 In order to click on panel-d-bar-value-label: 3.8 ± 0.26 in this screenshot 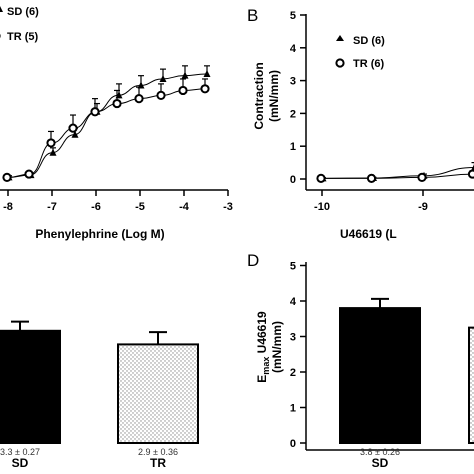, I will do `click(380, 452)`.